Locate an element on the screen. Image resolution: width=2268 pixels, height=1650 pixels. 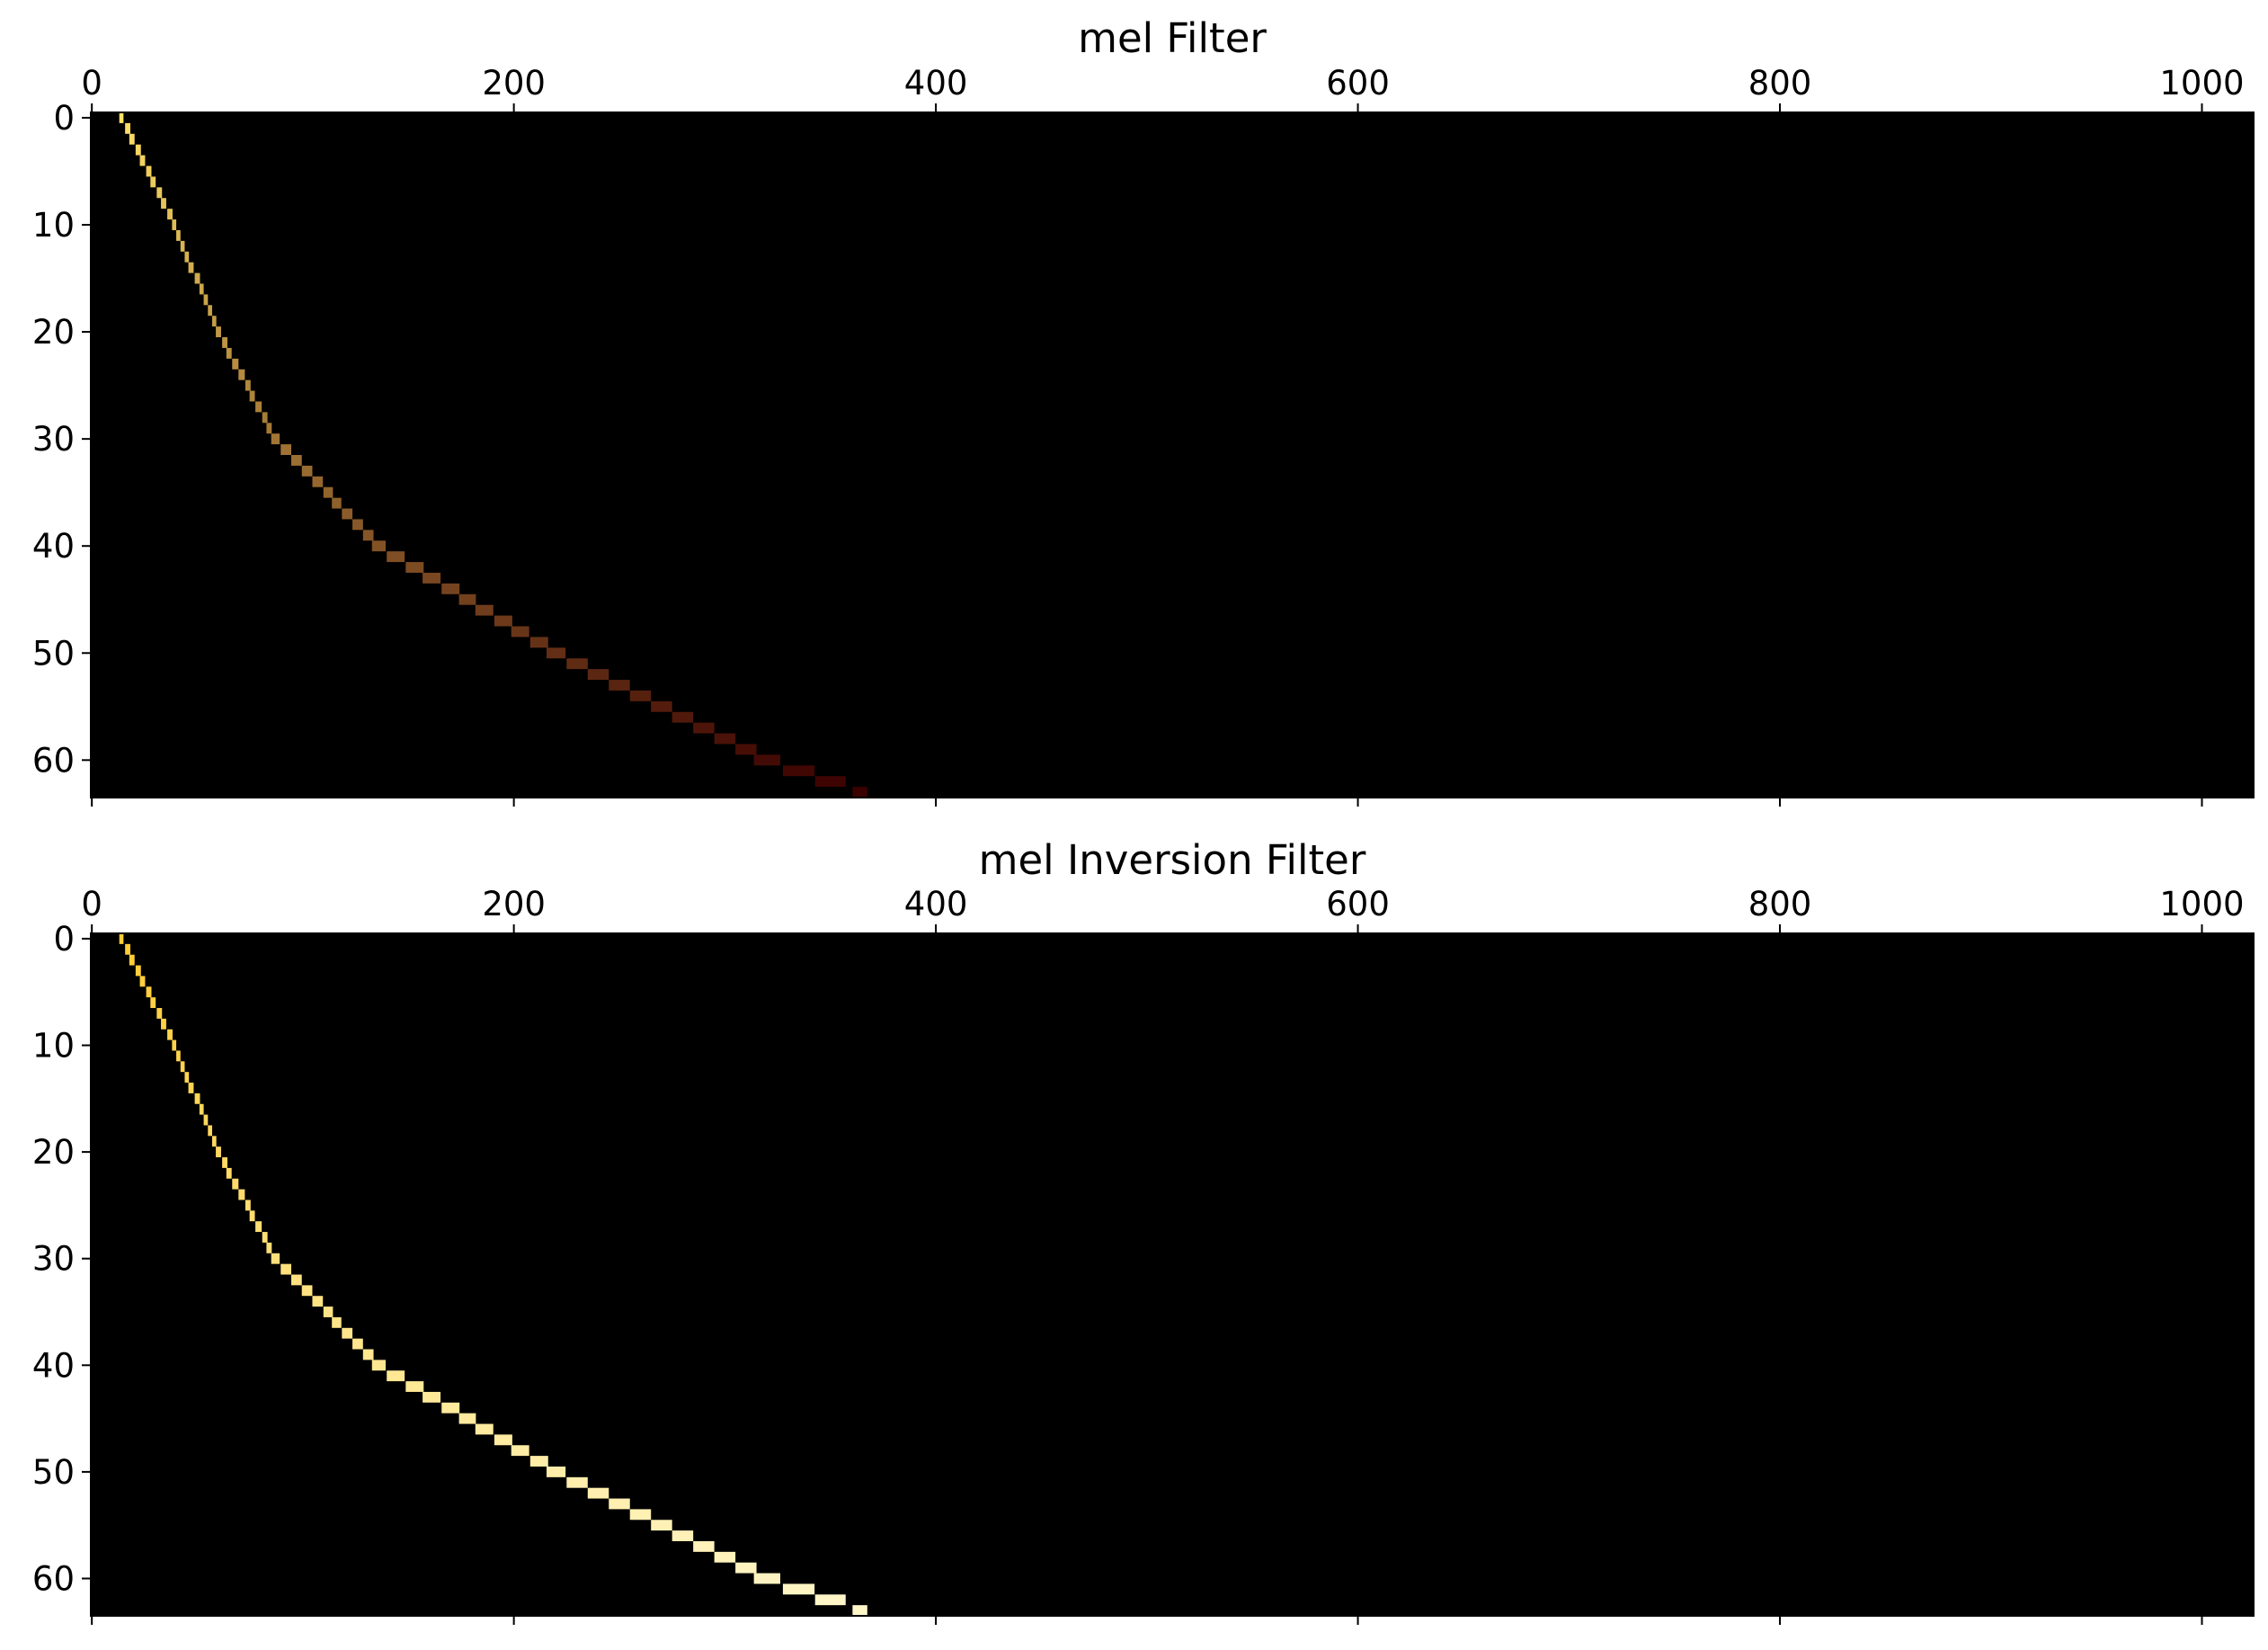
chart-title: mel Filter is located at coordinates (1172, 38).